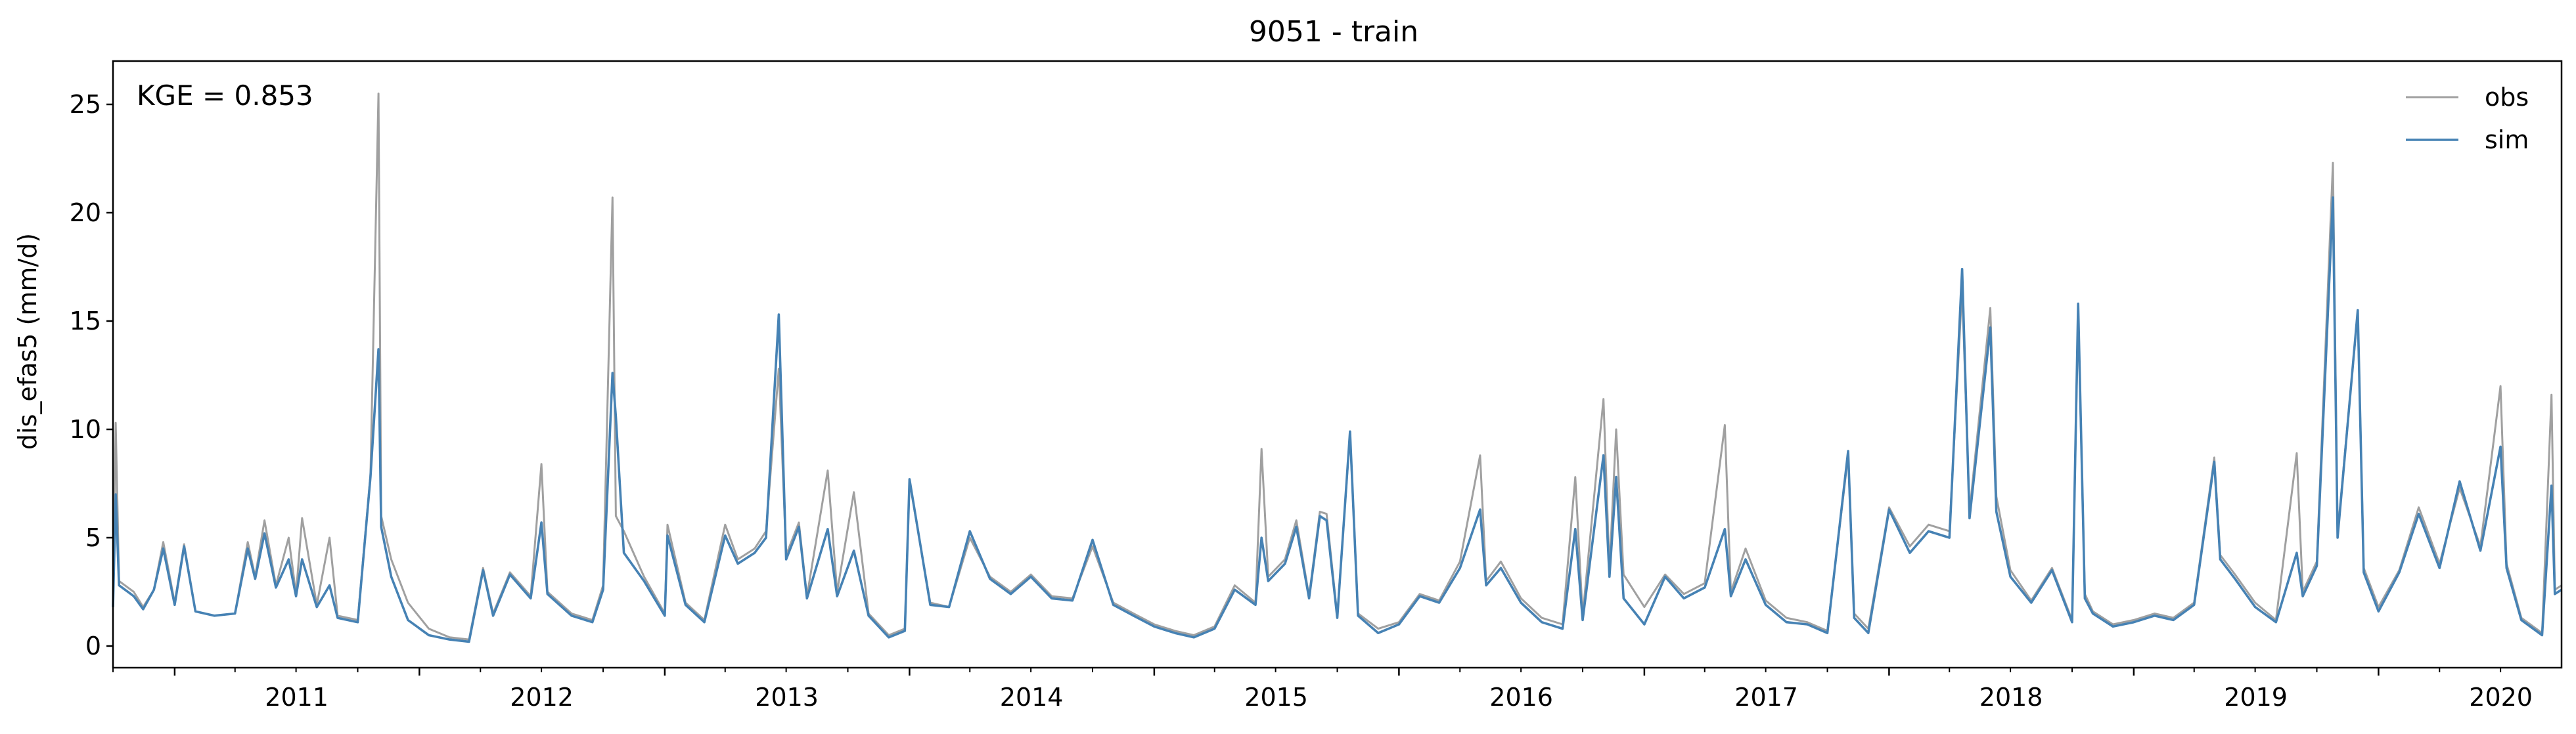 This screenshot has height=734, width=2576. What do you see at coordinates (1333, 32) in the screenshot?
I see `chart-title: 9051 - train` at bounding box center [1333, 32].